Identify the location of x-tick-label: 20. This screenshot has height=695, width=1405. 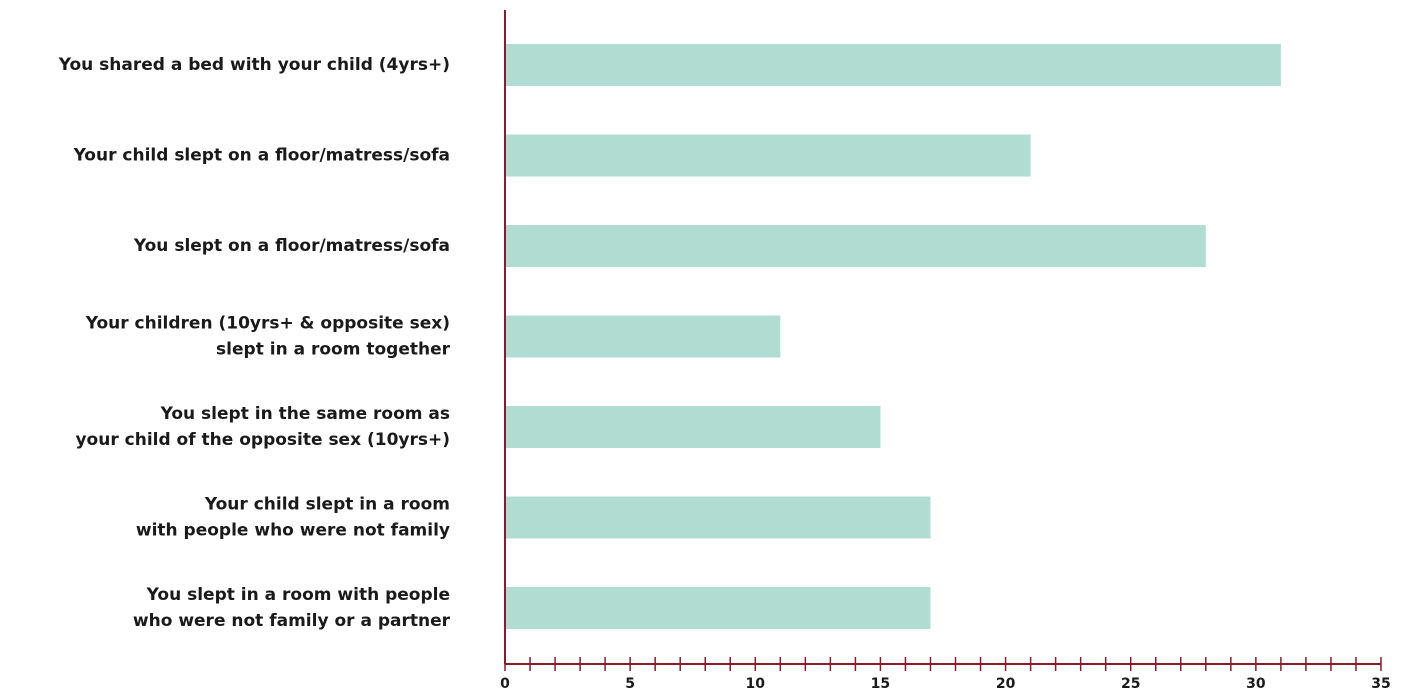
(1006, 684).